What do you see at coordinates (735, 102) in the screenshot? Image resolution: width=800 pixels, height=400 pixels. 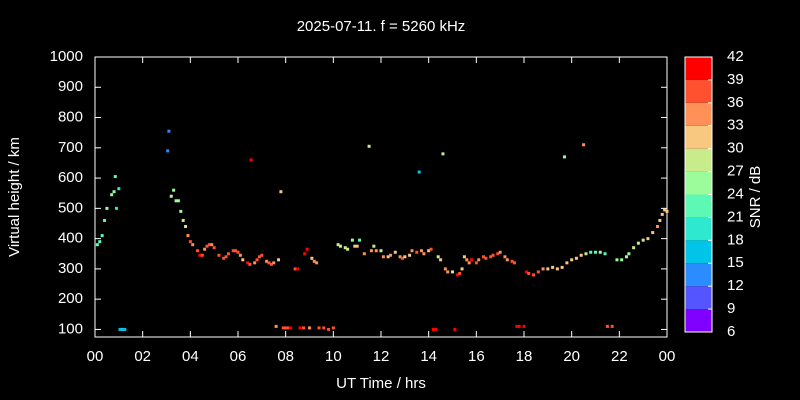 I see `colorbar-tick-label: 36` at bounding box center [735, 102].